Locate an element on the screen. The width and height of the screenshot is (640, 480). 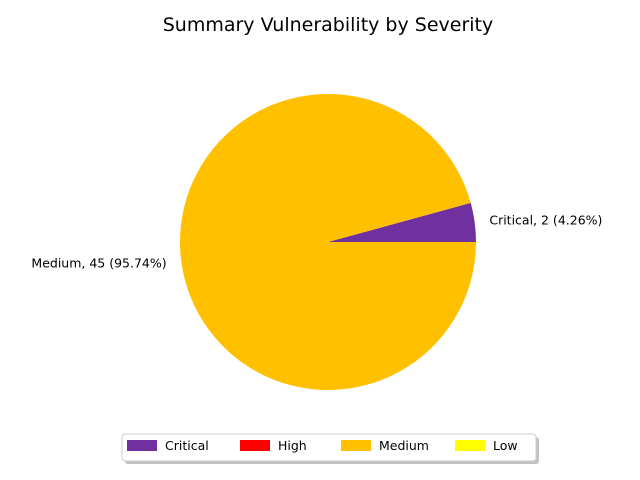
legend-label-high: High is located at coordinates (292, 445).